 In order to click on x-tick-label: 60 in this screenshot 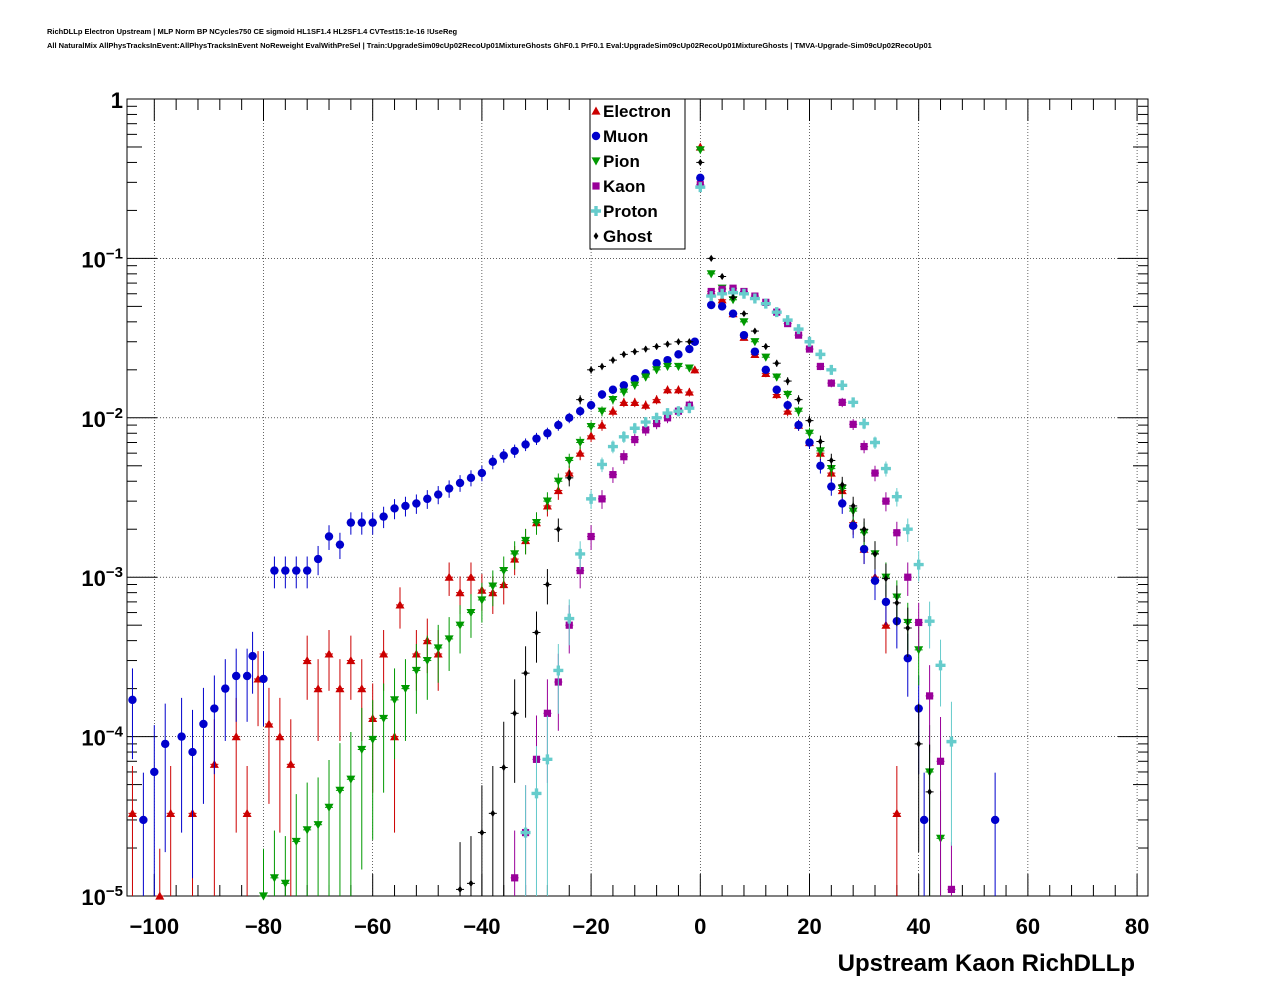, I will do `click(1028, 926)`.